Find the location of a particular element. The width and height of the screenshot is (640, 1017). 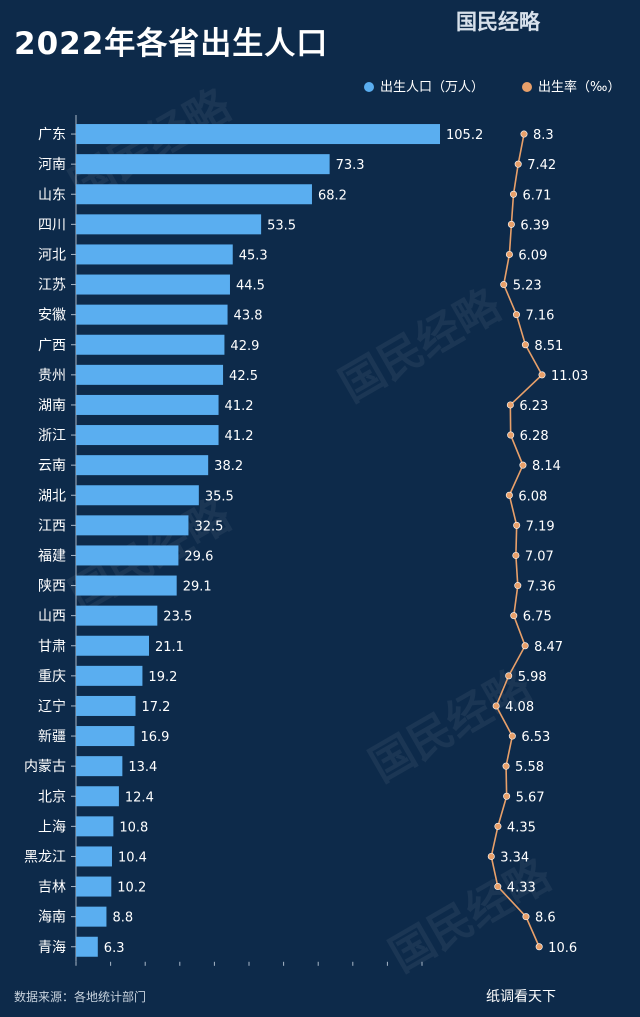

rate-value-label: 5.58 is located at coordinates (529, 767).